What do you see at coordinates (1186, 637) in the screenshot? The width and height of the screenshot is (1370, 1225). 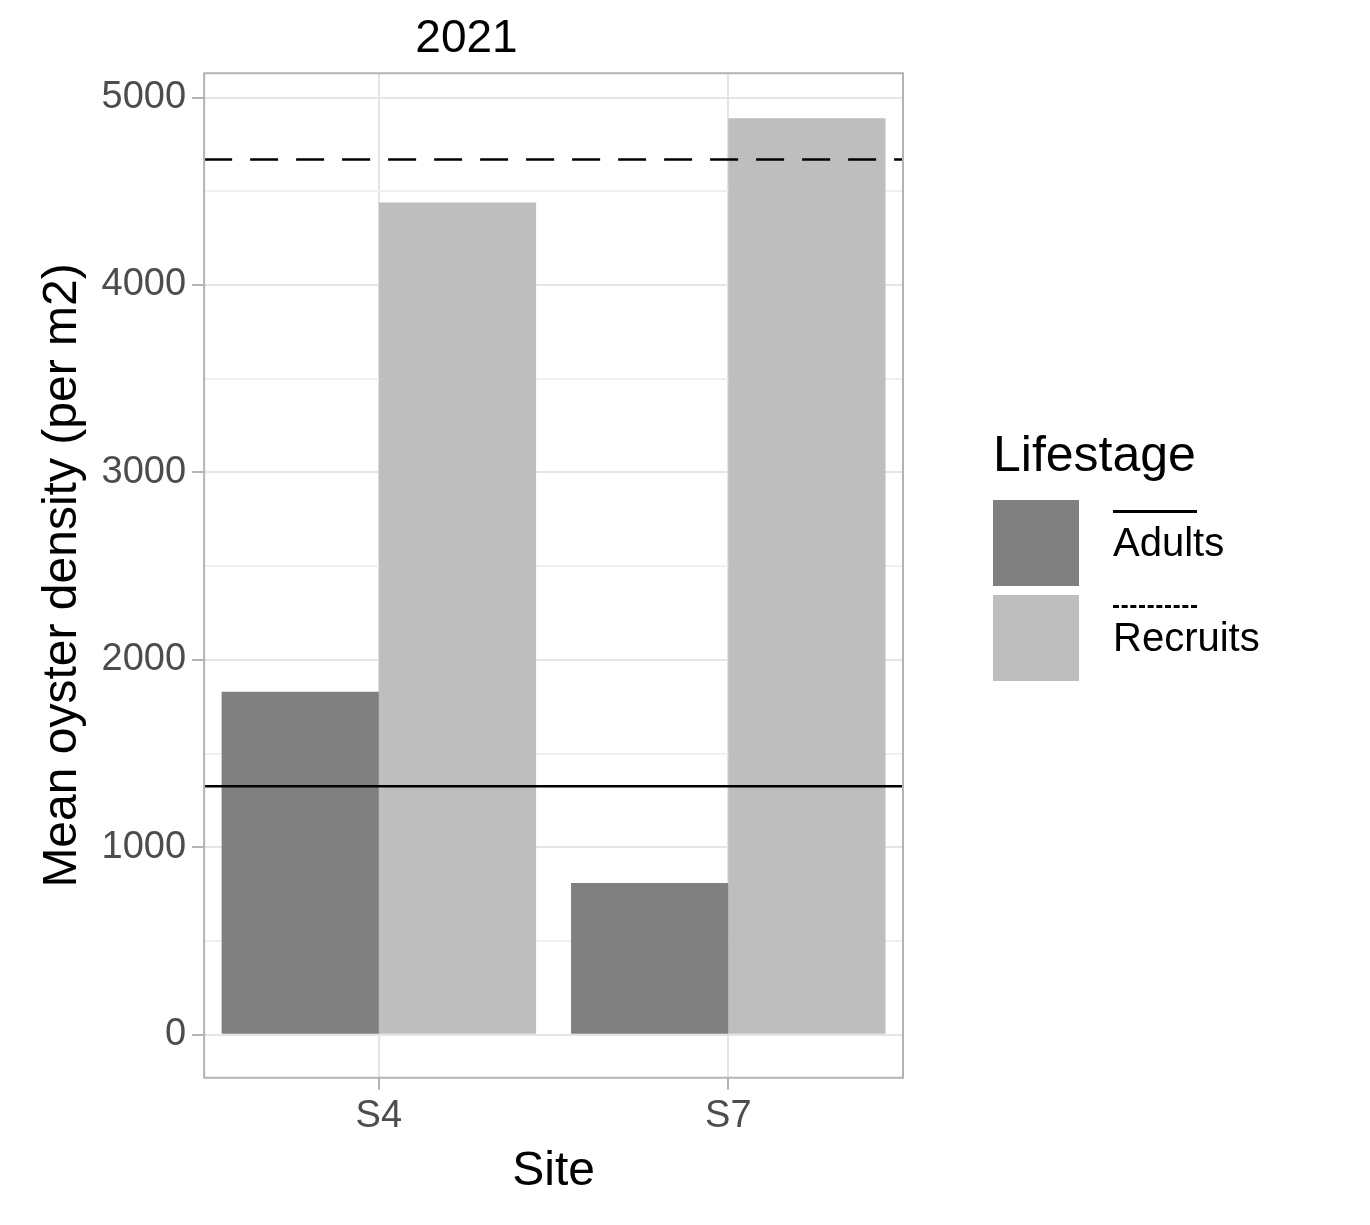 I see `legend-label: Recruits` at bounding box center [1186, 637].